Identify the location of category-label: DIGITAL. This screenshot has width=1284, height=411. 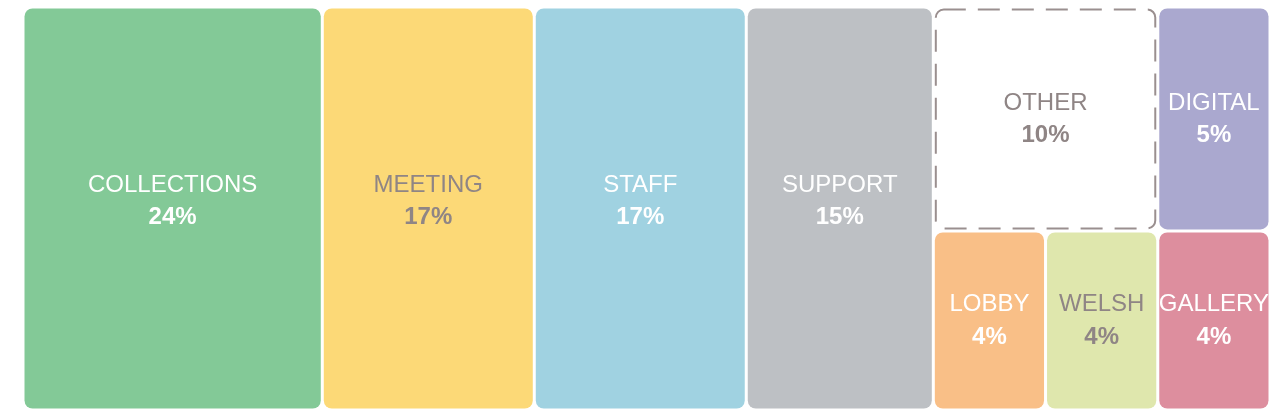
(1214, 101).